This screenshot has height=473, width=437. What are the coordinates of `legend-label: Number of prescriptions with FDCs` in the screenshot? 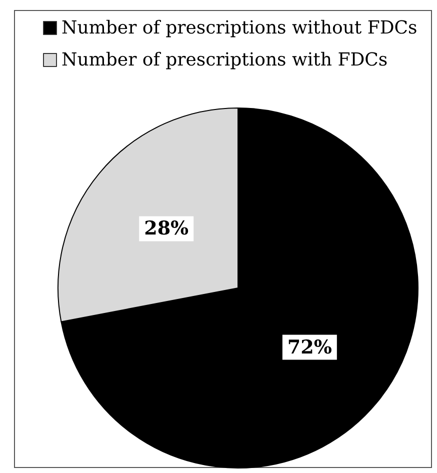 It's located at (225, 60).